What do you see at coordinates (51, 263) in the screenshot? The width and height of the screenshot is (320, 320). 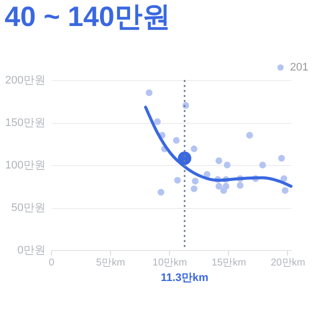 I see `x-tick-label: 0` at bounding box center [51, 263].